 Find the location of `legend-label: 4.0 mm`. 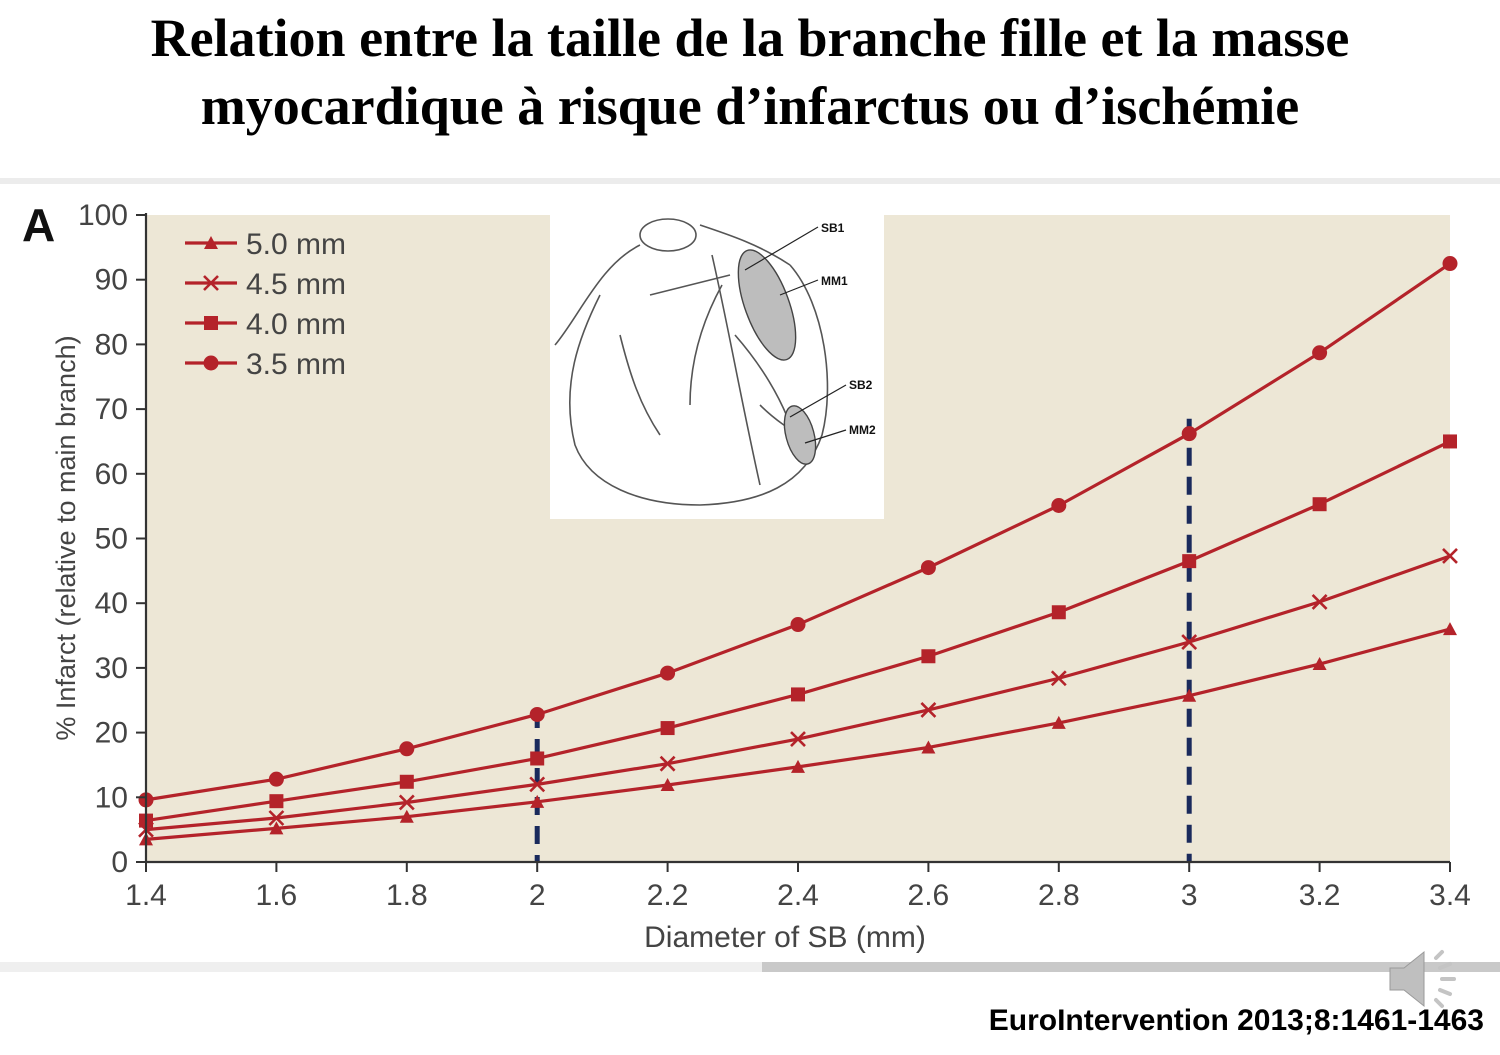

legend-label: 4.0 mm is located at coordinates (296, 324).